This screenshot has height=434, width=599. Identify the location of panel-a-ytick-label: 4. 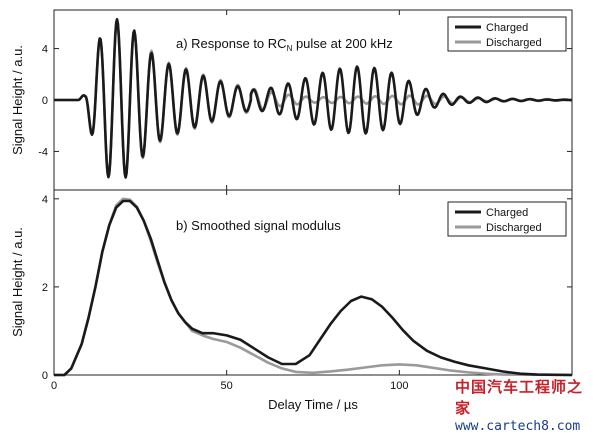
(45, 50).